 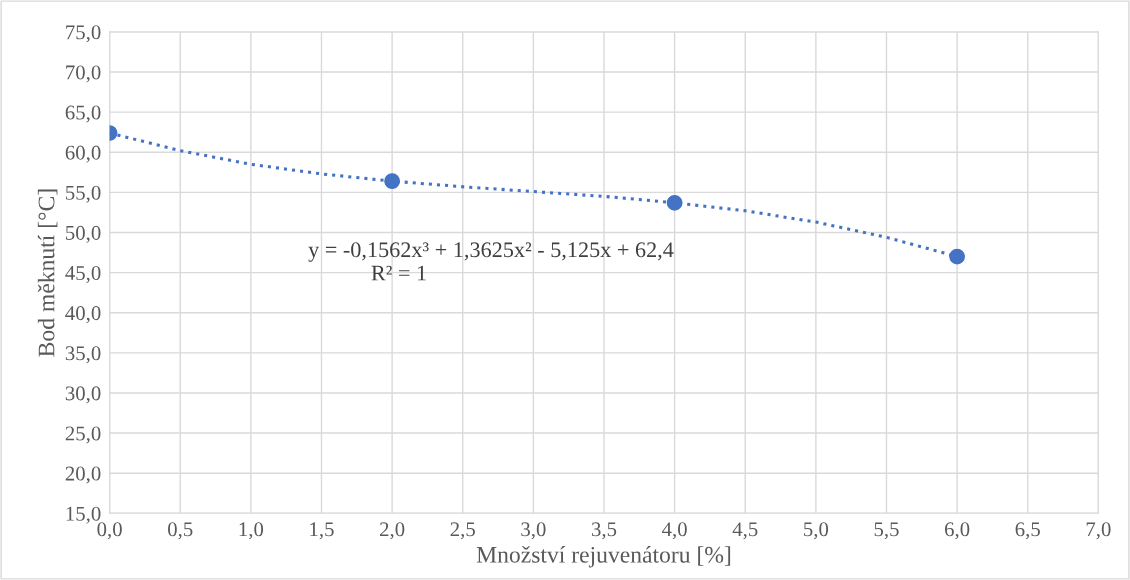 I want to click on y-tick-label: 70,0, so click(x=83, y=74).